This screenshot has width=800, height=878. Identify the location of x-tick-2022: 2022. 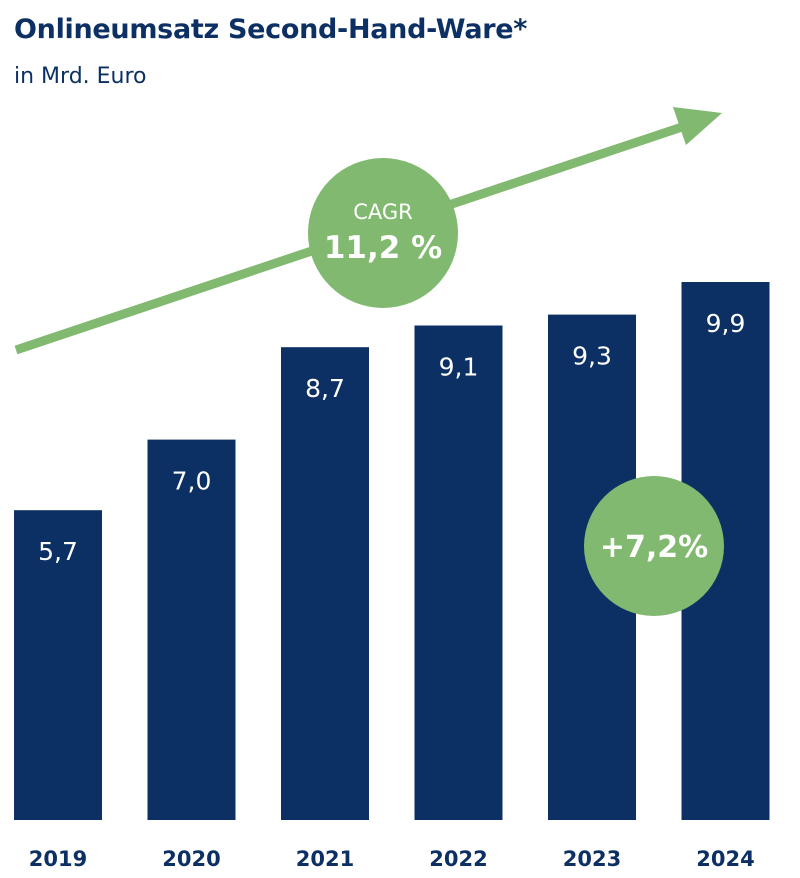
(458, 859).